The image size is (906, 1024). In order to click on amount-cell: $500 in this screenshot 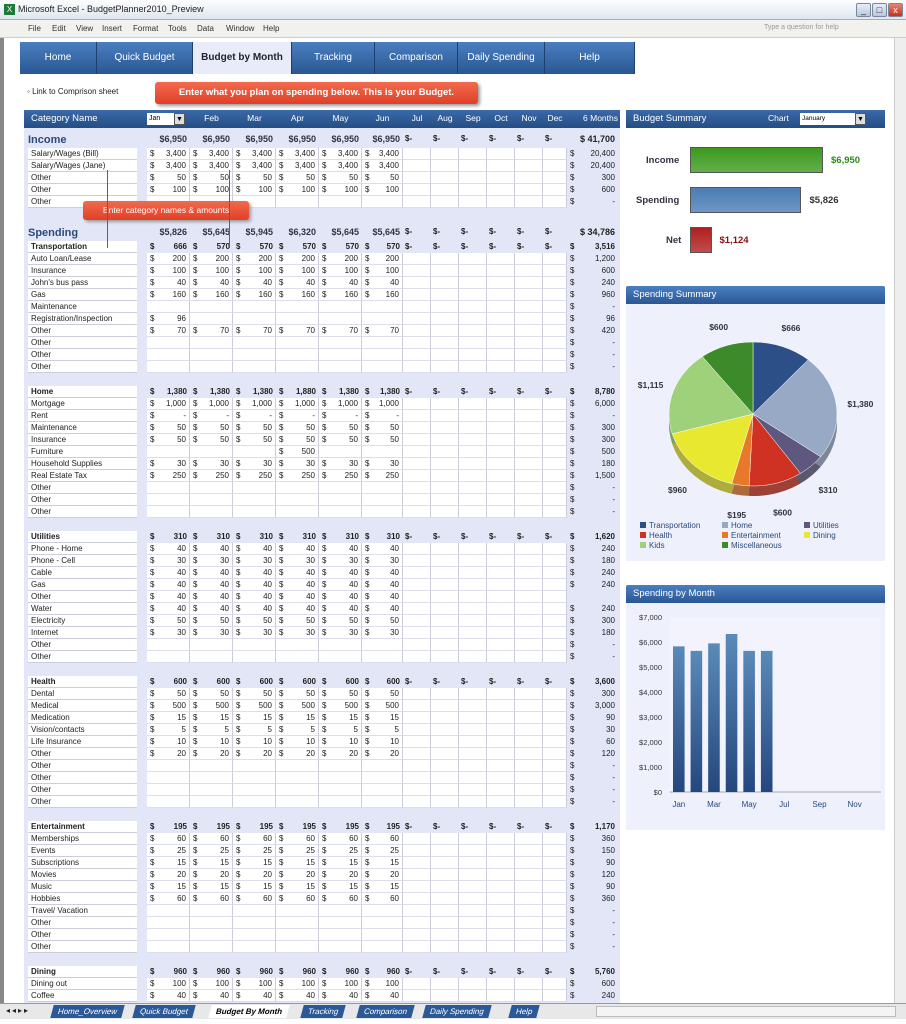, I will do `click(168, 706)`.